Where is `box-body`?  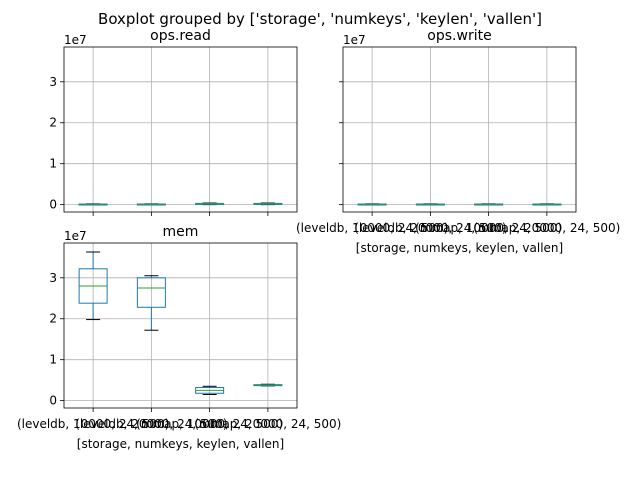
box-body is located at coordinates (151, 292).